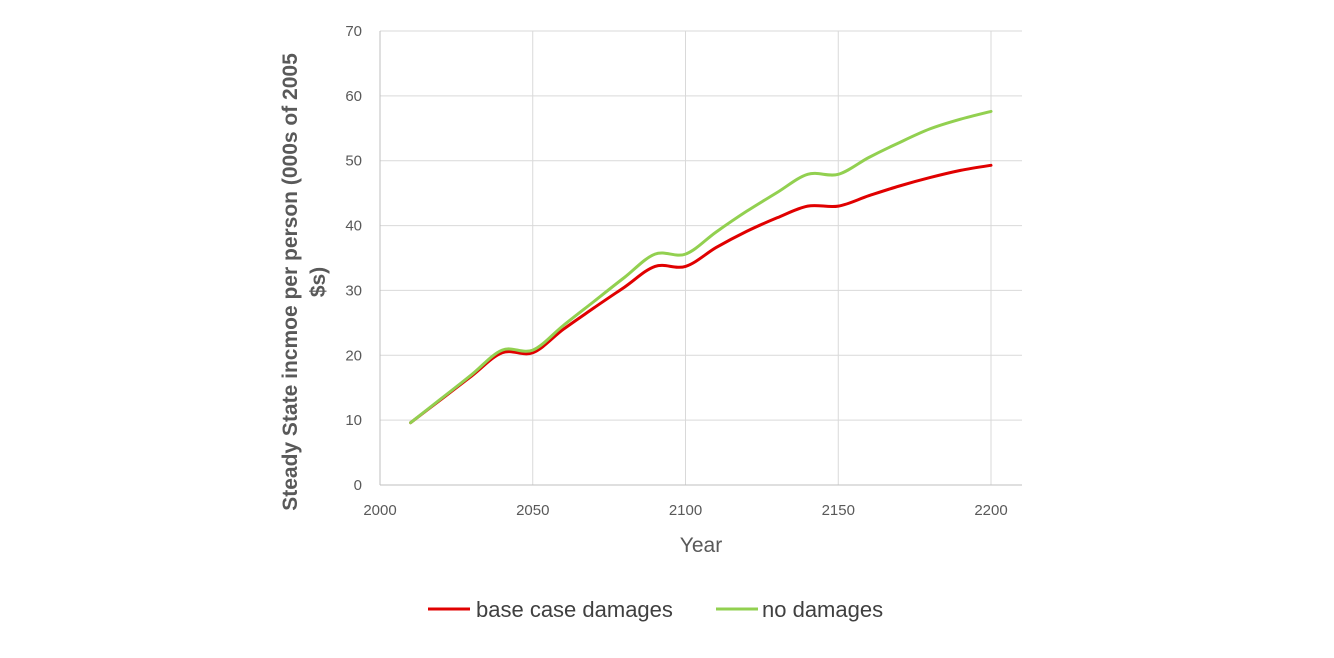 This screenshot has height=658, width=1334. I want to click on y-tick-label: 50, so click(353, 161).